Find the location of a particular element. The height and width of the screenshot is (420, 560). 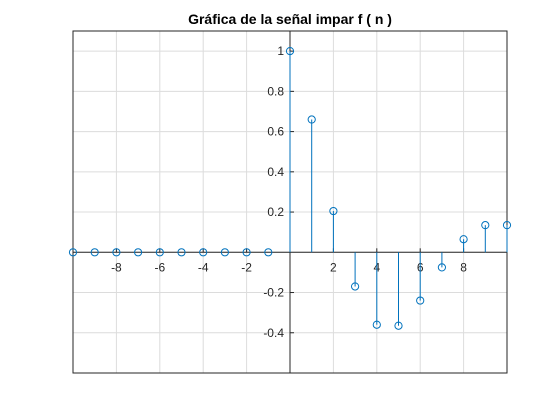

chart-title: Gráfica de la señal impar f ( n ) is located at coordinates (290, 19).